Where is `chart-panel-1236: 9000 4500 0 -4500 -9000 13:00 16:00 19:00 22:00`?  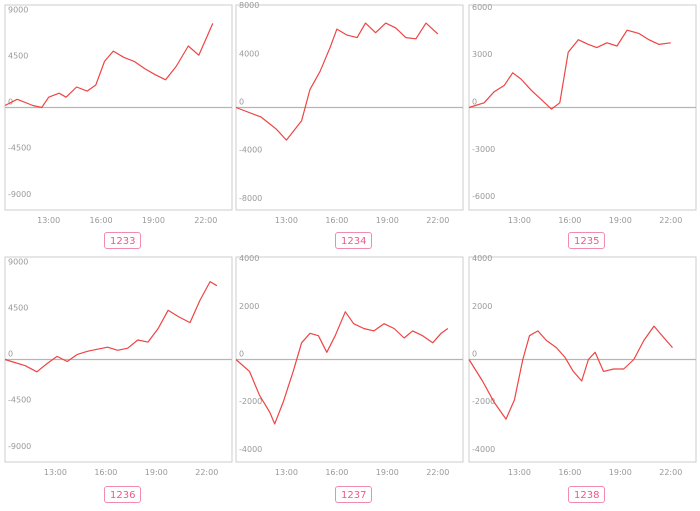 chart-panel-1236: 9000 4500 0 -4500 -9000 13:00 16:00 19:00 22:00 is located at coordinates (118, 366).